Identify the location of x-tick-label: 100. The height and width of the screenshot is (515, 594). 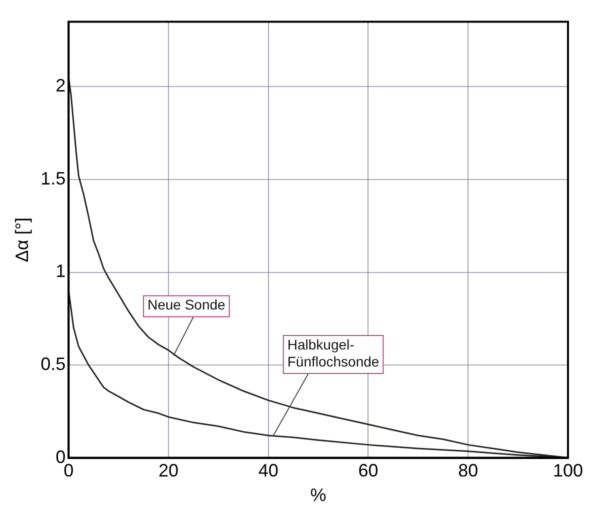
(568, 470).